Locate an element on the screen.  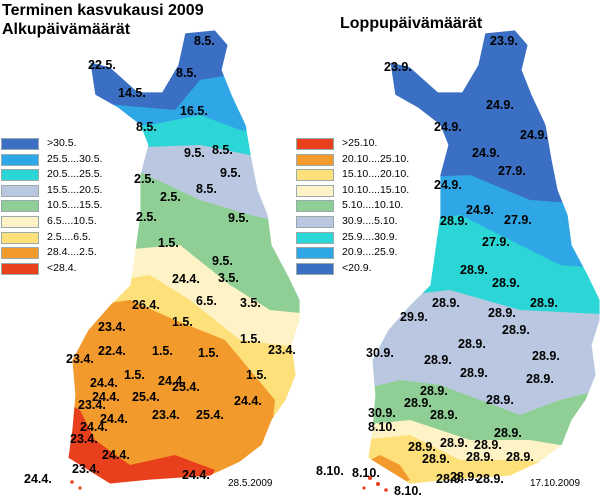
left-legend-label: 6.5....10.5. is located at coordinates (72, 221).